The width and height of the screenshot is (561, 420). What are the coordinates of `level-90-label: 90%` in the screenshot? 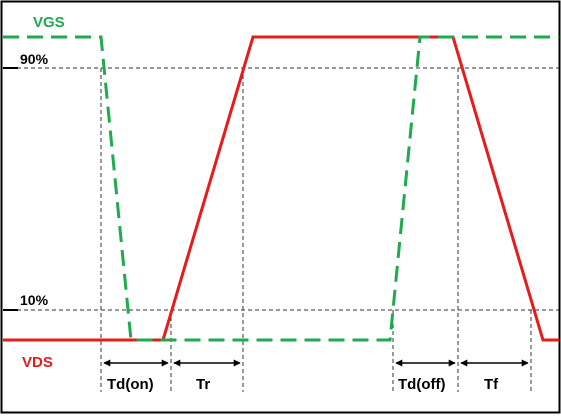 It's located at (34, 59).